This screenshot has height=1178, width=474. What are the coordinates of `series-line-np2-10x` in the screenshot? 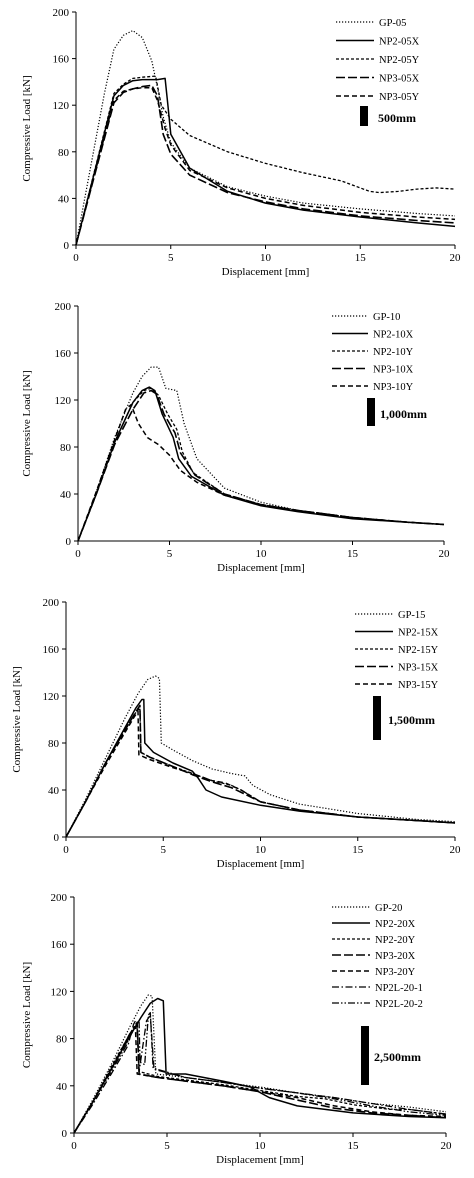 It's located at (261, 464).